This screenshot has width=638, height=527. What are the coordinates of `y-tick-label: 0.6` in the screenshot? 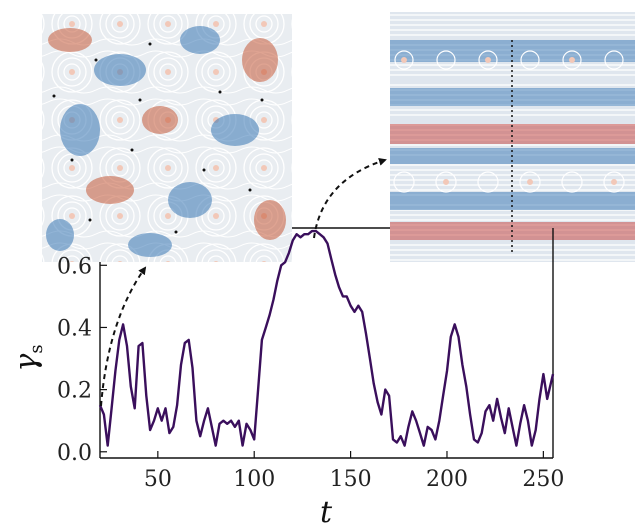 It's located at (74, 266).